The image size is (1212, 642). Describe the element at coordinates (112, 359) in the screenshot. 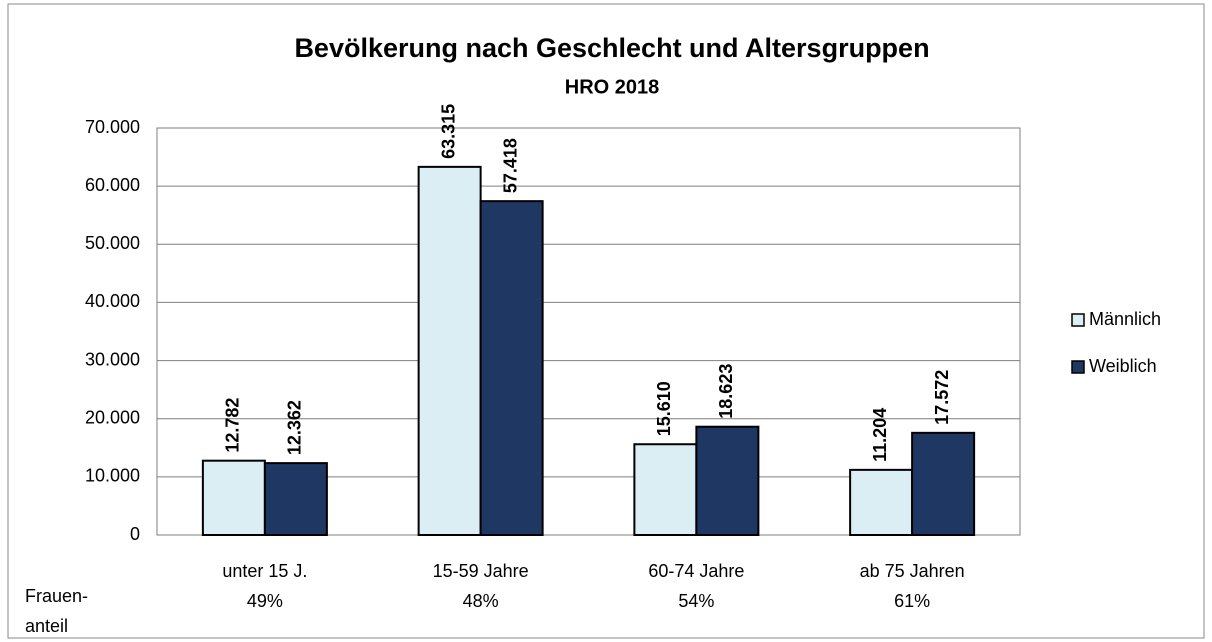

I see `y-tick-label: 30.000` at that location.